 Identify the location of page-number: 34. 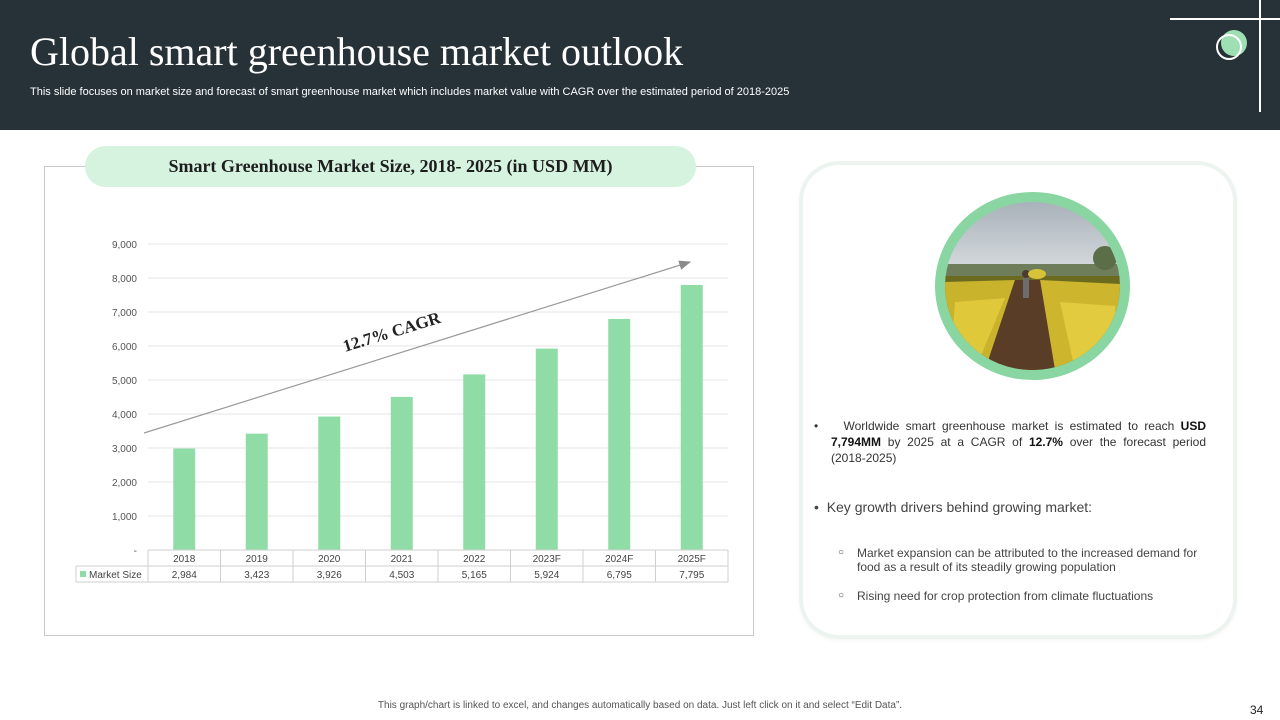
(1257, 710).